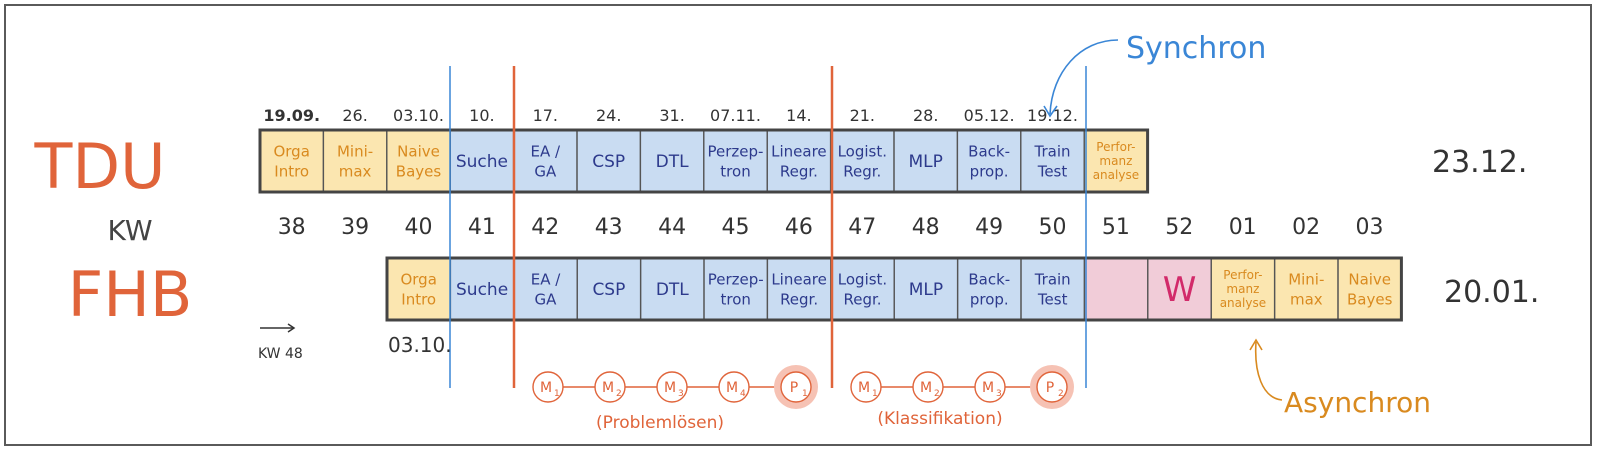  What do you see at coordinates (419, 227) in the screenshot?
I see `week-number: 40` at bounding box center [419, 227].